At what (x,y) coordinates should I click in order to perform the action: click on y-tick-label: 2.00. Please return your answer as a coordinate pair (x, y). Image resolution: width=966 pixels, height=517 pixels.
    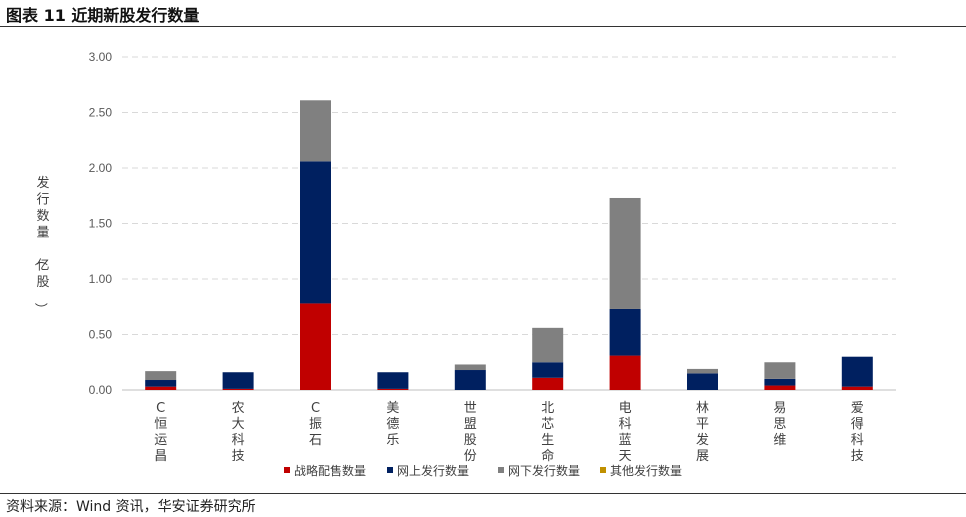
    Looking at the image, I should click on (101, 168).